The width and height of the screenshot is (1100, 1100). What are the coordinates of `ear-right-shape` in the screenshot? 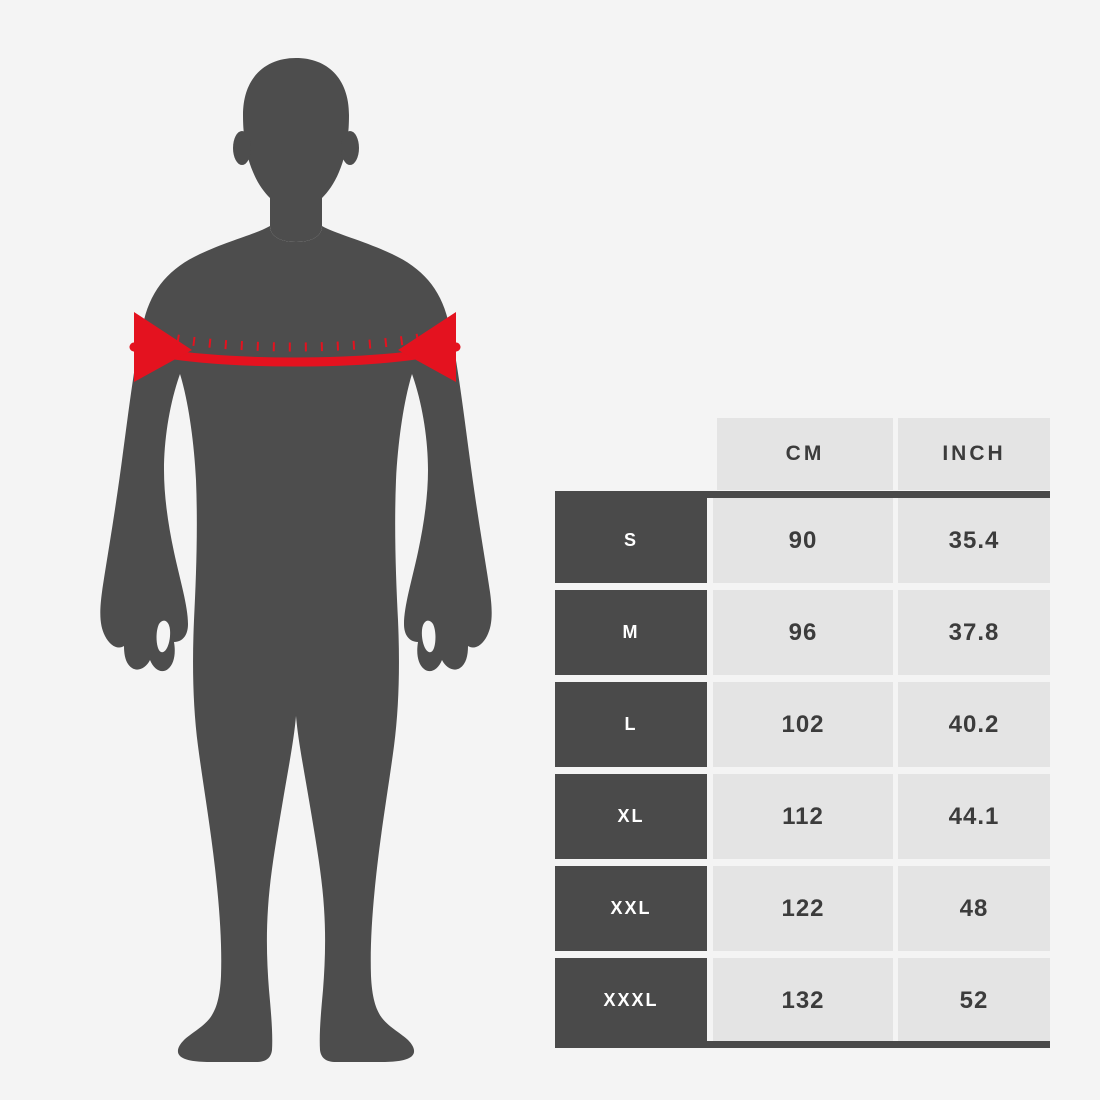 It's located at (350, 148).